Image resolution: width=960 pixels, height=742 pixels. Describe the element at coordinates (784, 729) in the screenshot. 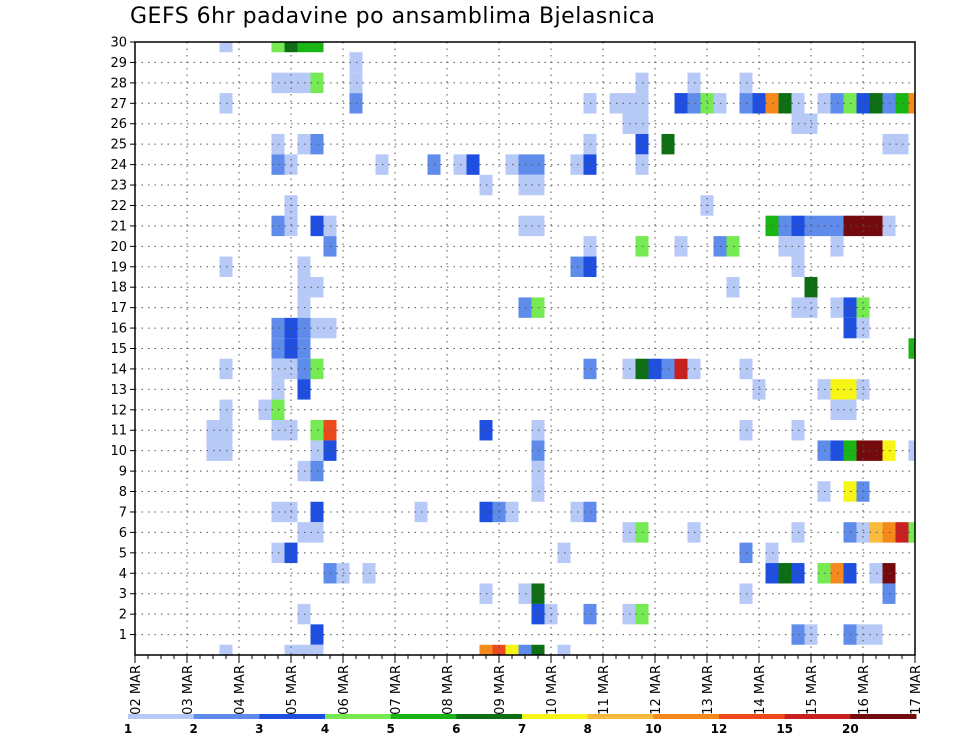

I see `colorbar-label: 15` at that location.